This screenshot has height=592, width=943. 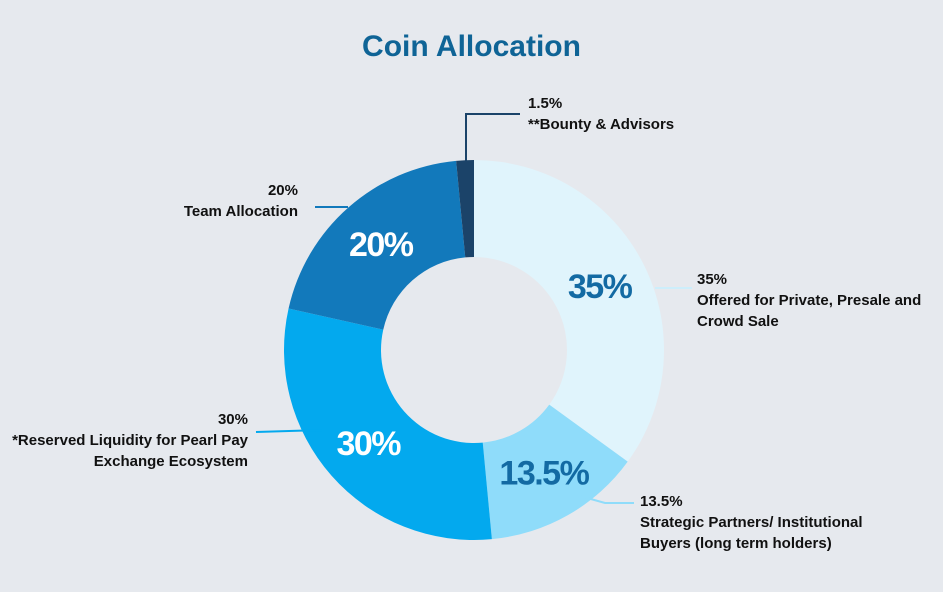 I want to click on callout-desc-4: **Bounty & Advisors, so click(x=601, y=124).